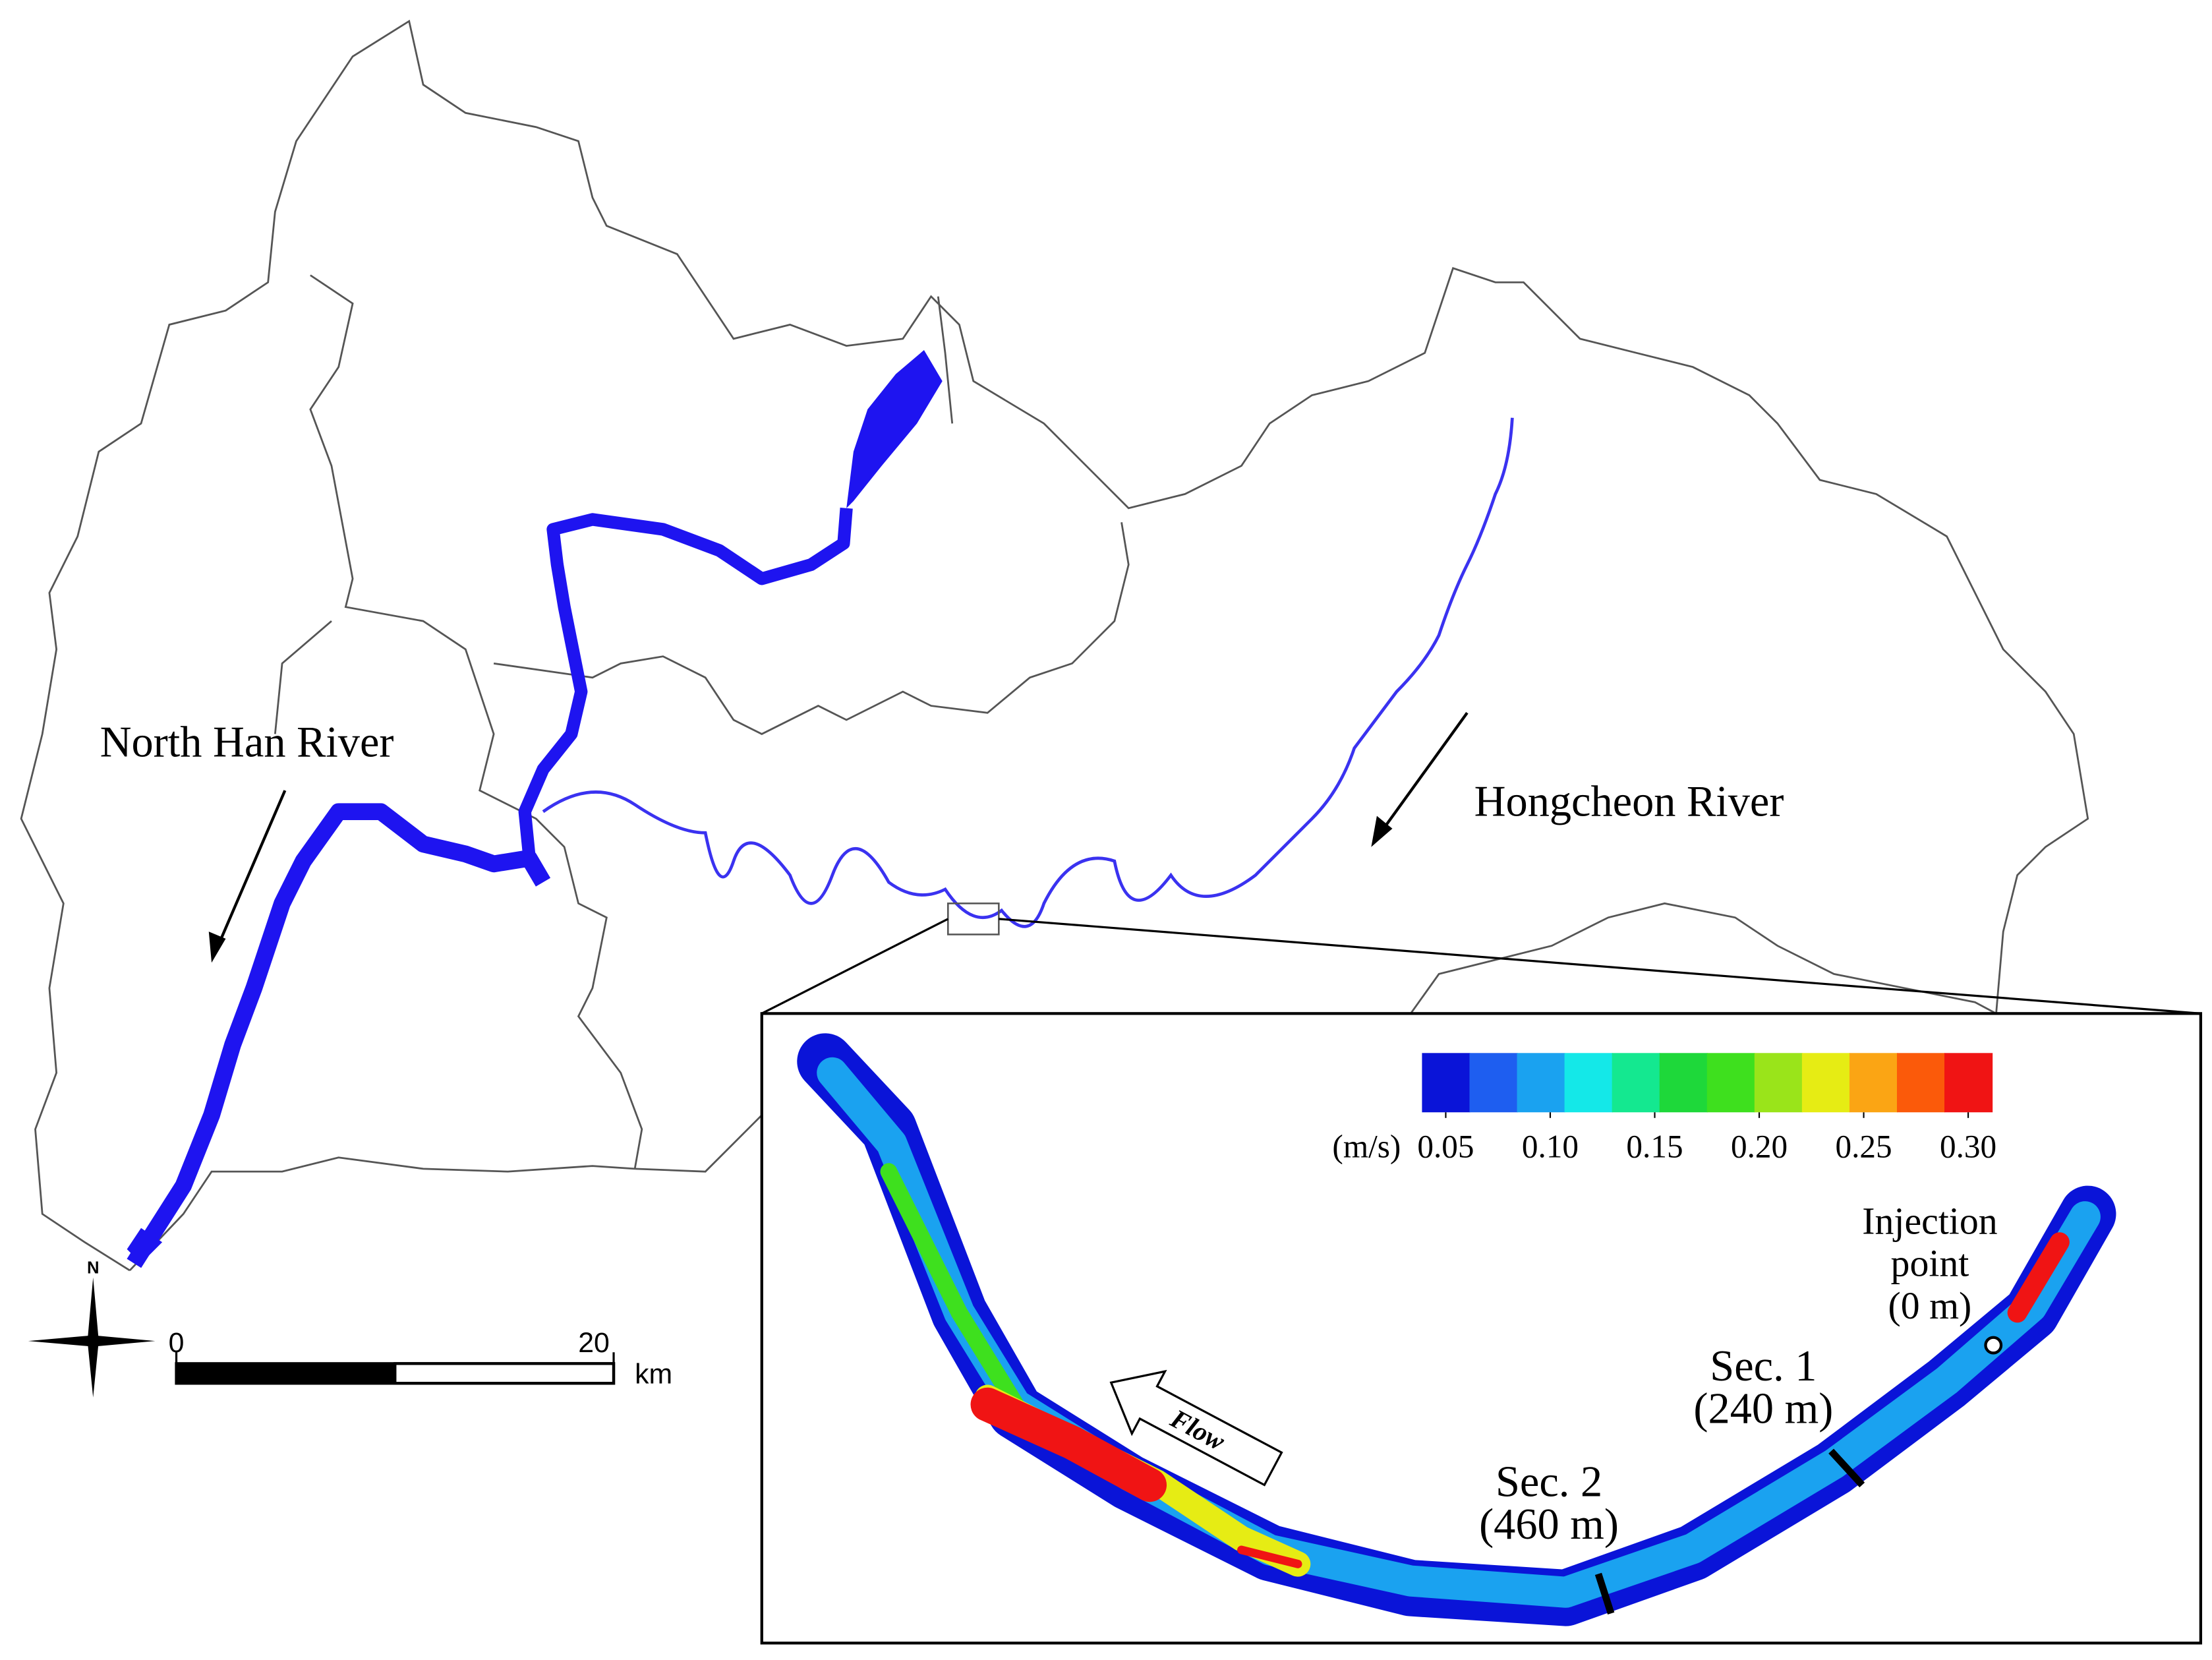  What do you see at coordinates (1930, 1221) in the screenshot?
I see `annotation: Injection` at bounding box center [1930, 1221].